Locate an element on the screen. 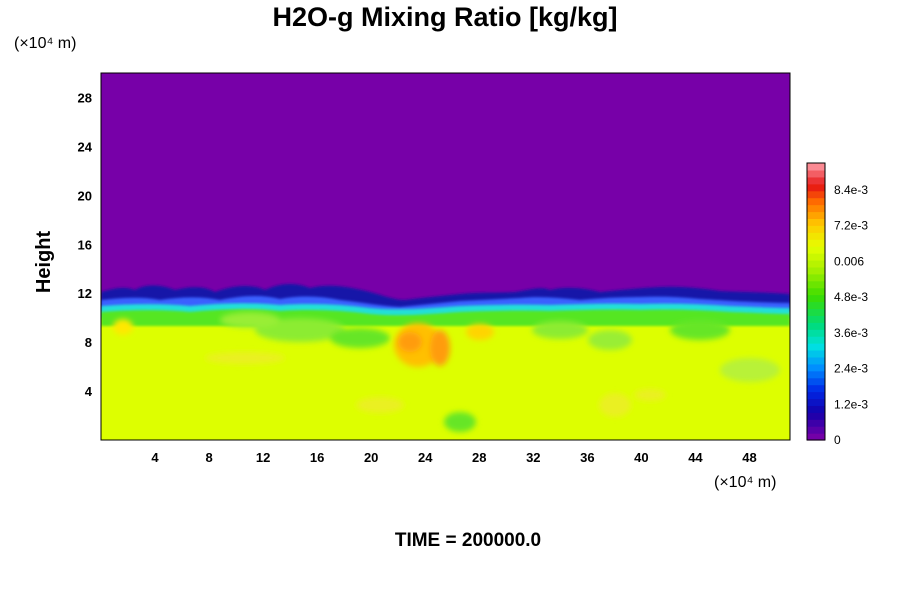 The image size is (900, 600). x-tick-label: 32 is located at coordinates (533, 457).